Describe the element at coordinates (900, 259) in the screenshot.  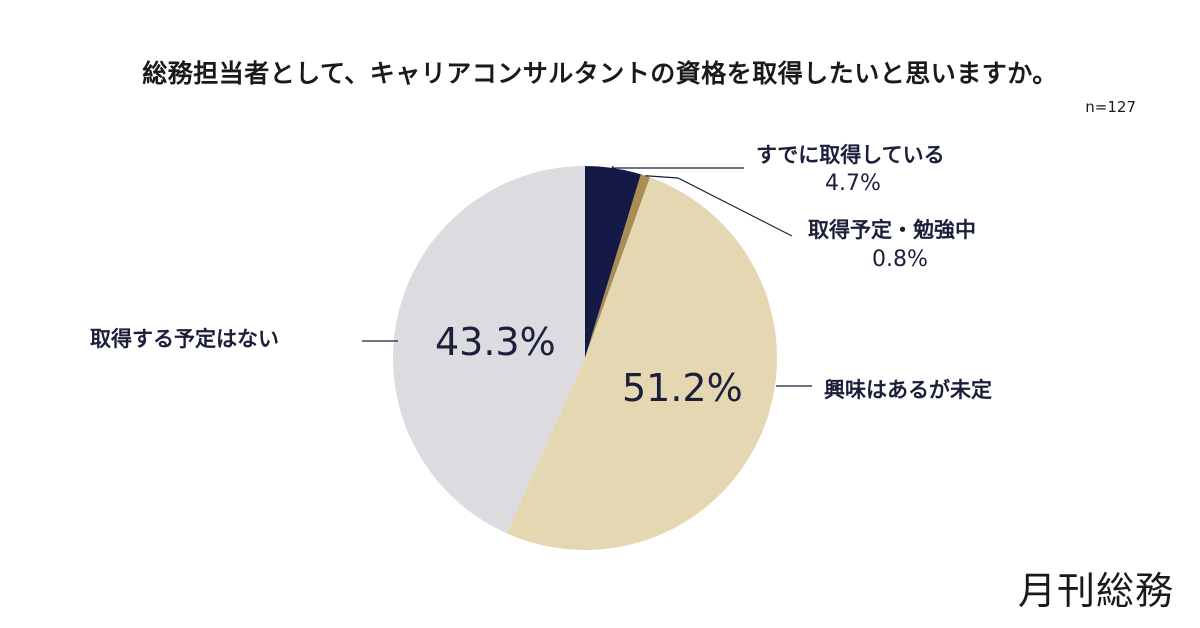
I see `slice-value-planning: 0.8%` at that location.